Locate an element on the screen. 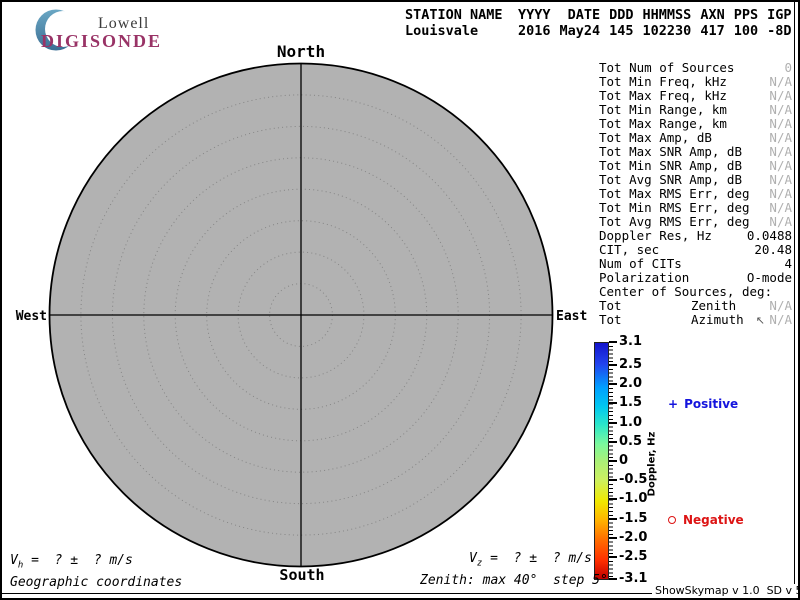 The height and width of the screenshot is (600, 800). legend-positive: + Positive is located at coordinates (703, 404).